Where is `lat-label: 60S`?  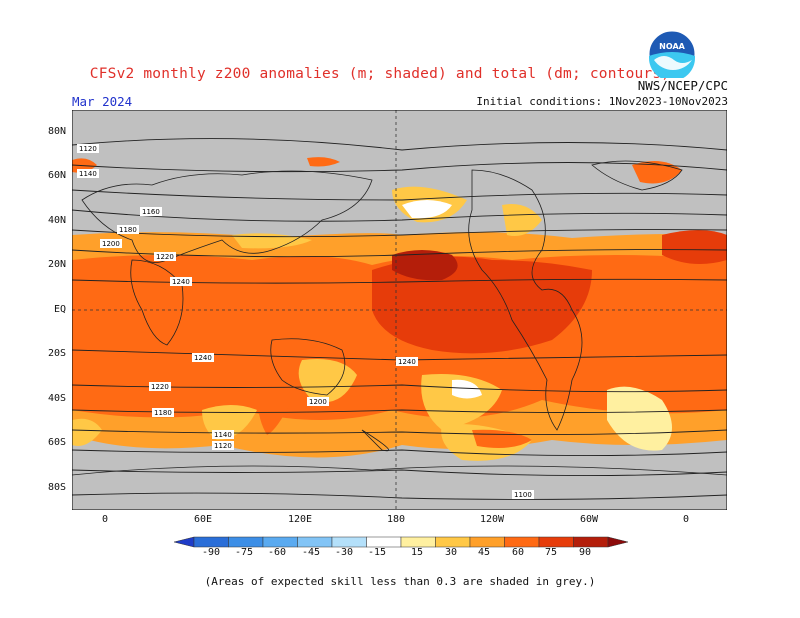
lat-label: 60S is located at coordinates (56, 442).